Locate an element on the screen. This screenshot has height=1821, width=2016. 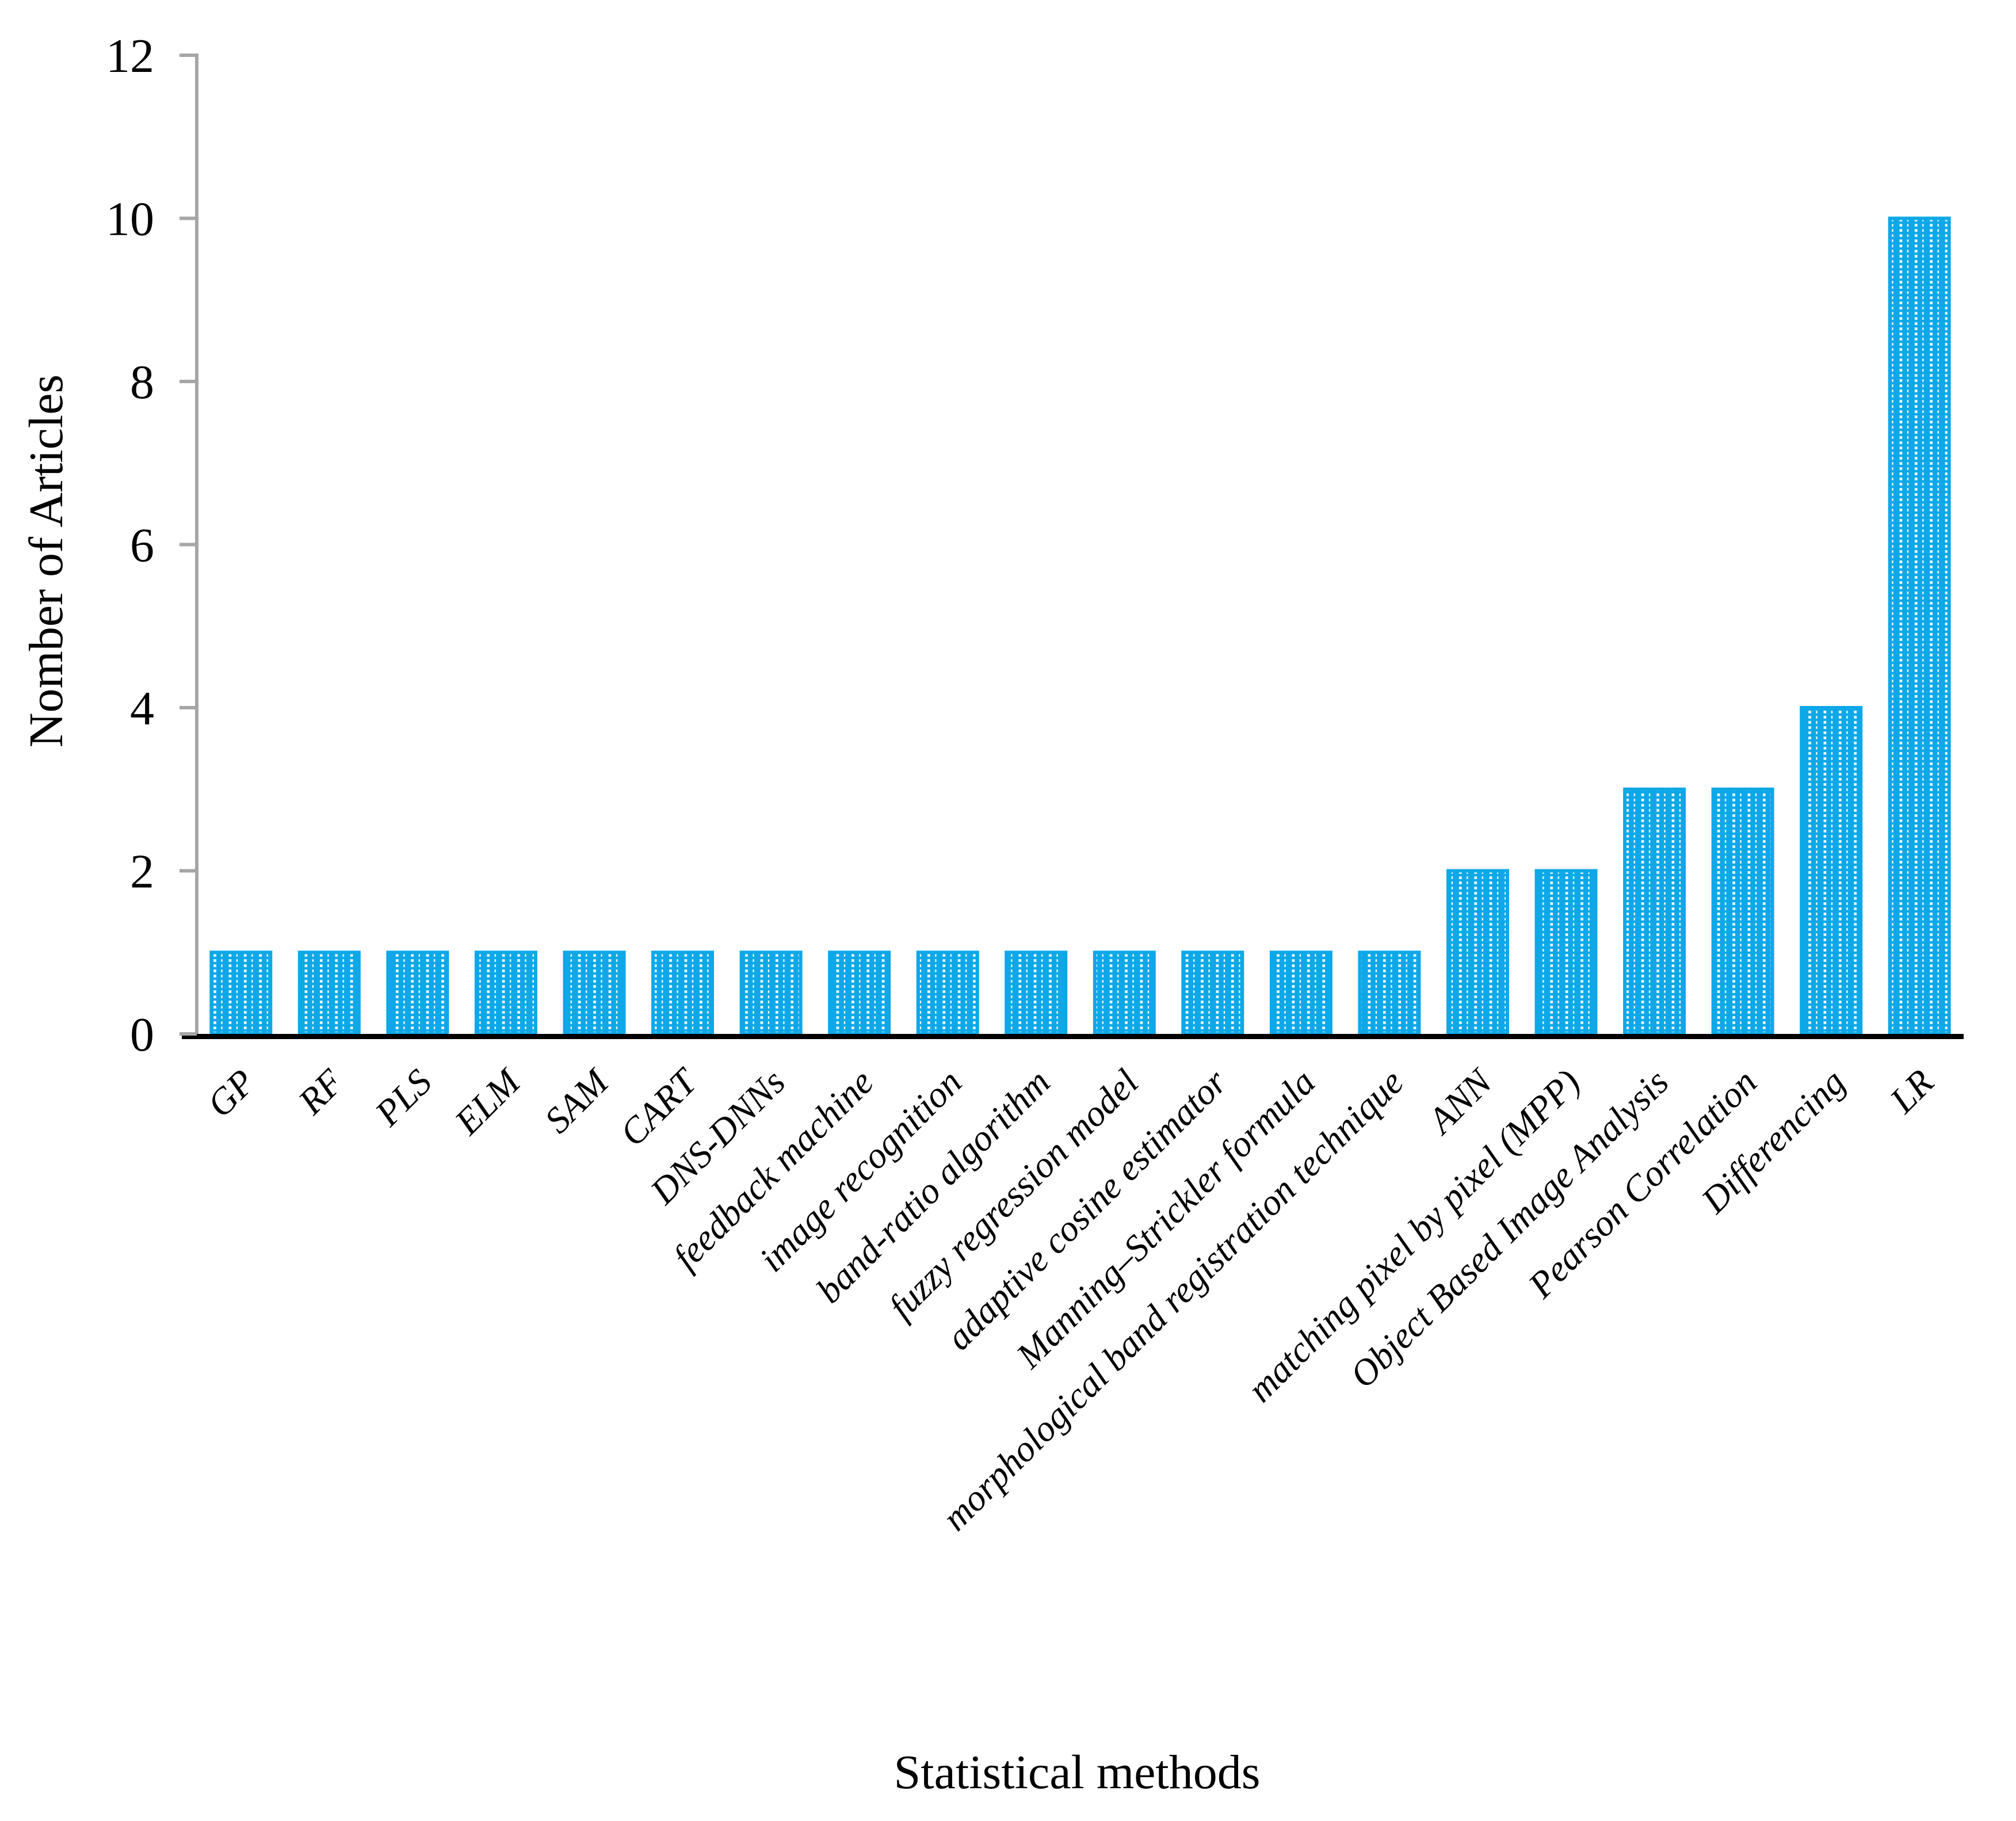
y-tick-label-6: 6 is located at coordinates (142, 545).